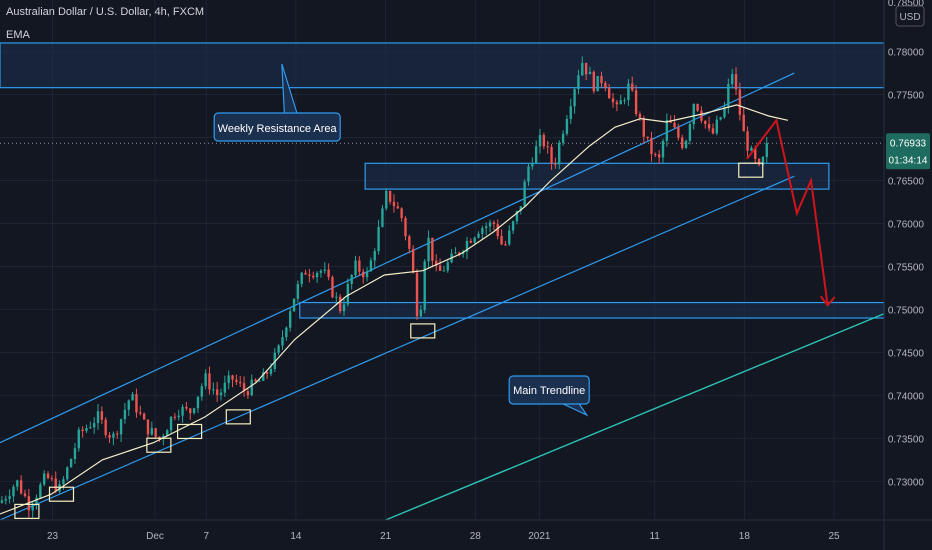 The height and width of the screenshot is (550, 932). I want to click on support-zone-upper, so click(597, 176).